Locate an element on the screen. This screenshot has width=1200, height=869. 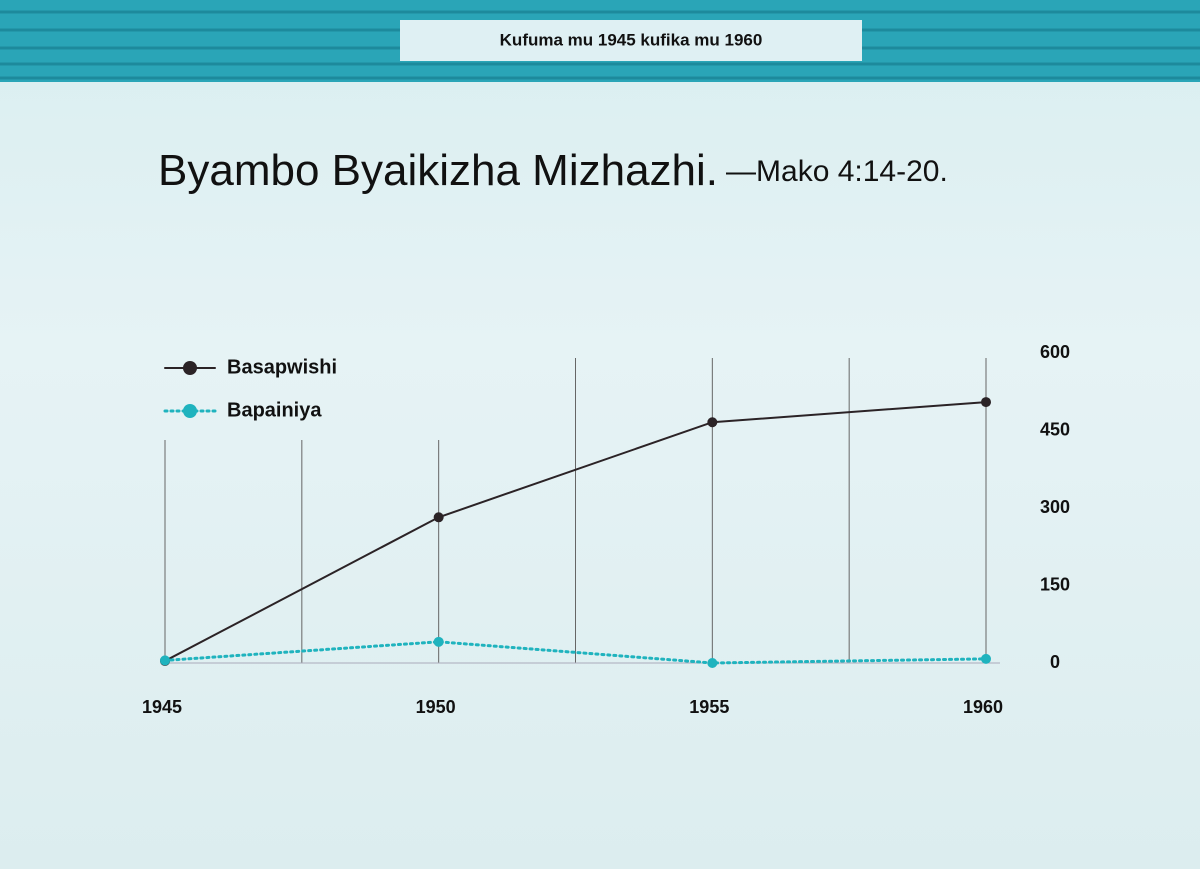
banner-box is located at coordinates (631, 40).